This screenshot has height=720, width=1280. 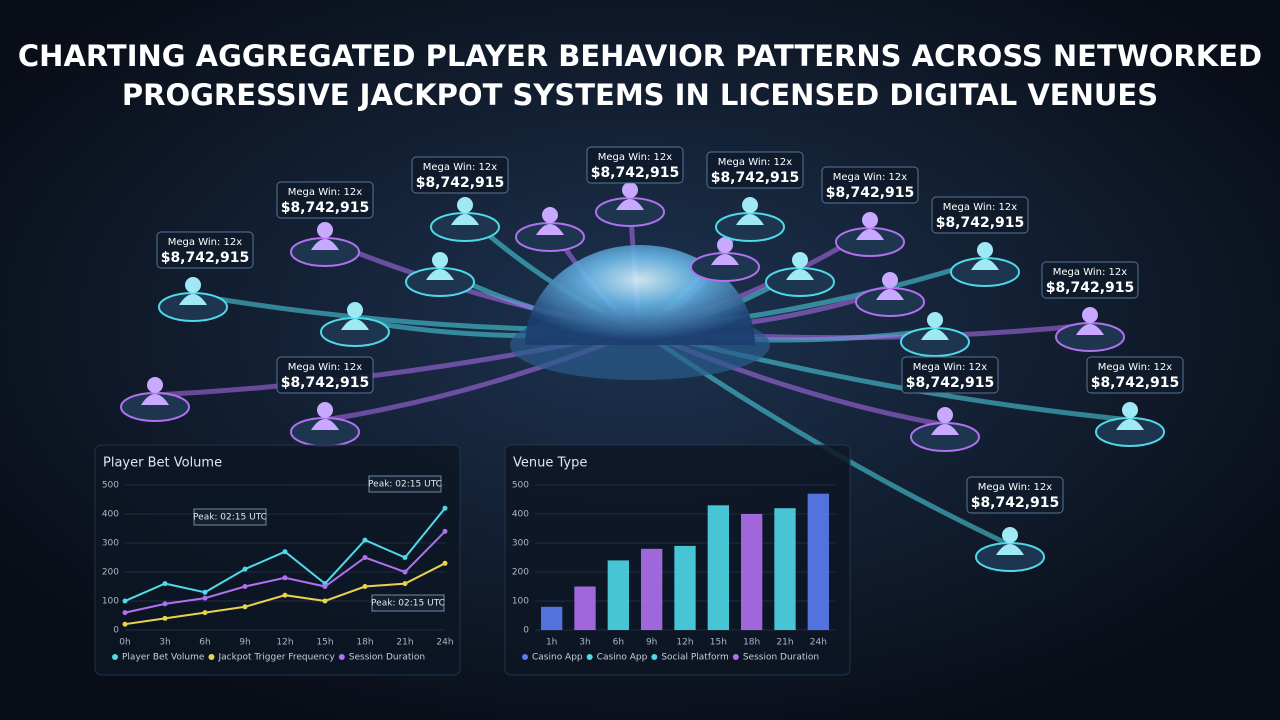 I want to click on legend-label: Social Platform, so click(x=695, y=658).